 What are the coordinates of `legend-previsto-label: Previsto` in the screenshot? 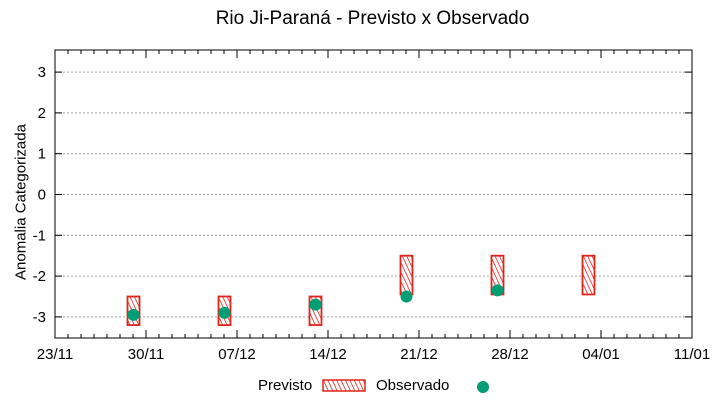 It's located at (285, 385).